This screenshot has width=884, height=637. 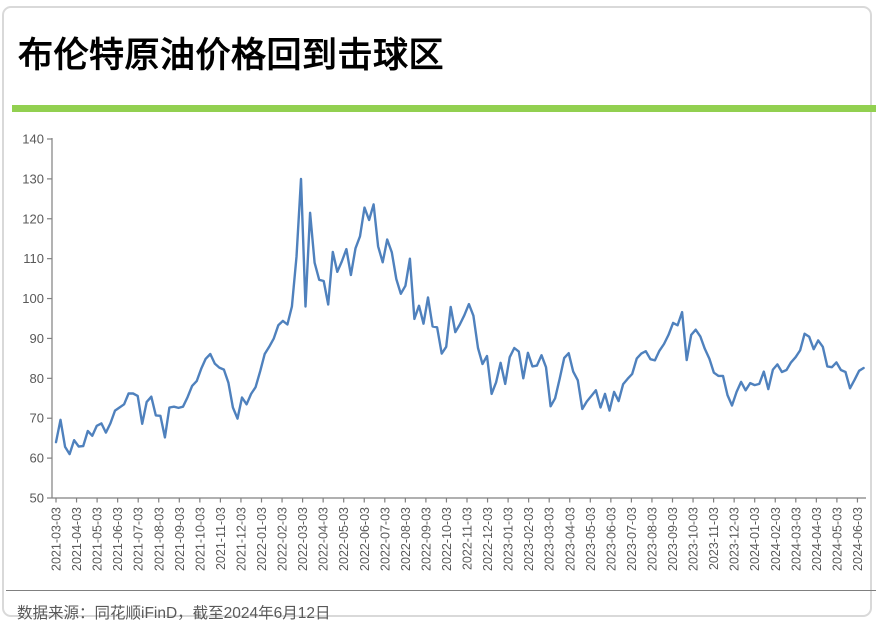 What do you see at coordinates (714, 538) in the screenshot?
I see `x-tick-label: 2023-11-03` at bounding box center [714, 538].